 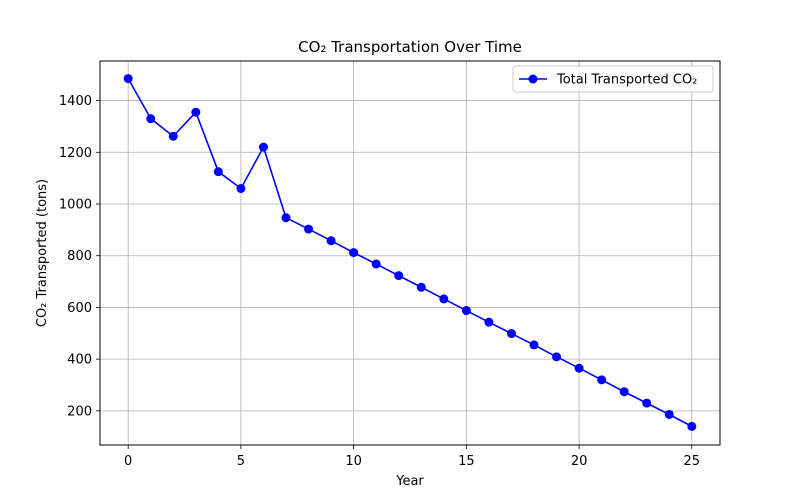 What do you see at coordinates (79, 360) in the screenshot?
I see `y-tick-label: 400` at bounding box center [79, 360].